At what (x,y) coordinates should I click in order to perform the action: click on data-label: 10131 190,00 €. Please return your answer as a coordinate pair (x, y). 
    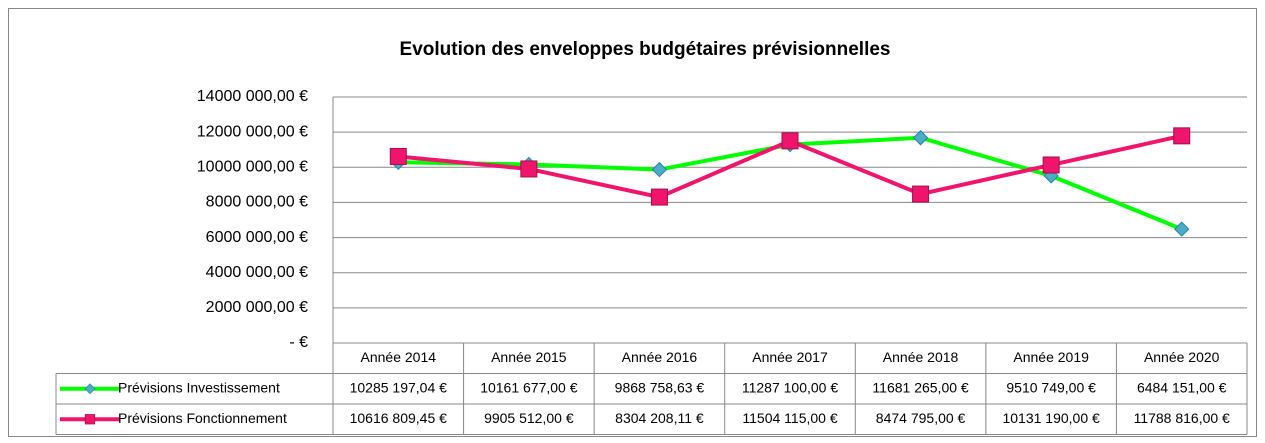
    Looking at the image, I should click on (1051, 418).